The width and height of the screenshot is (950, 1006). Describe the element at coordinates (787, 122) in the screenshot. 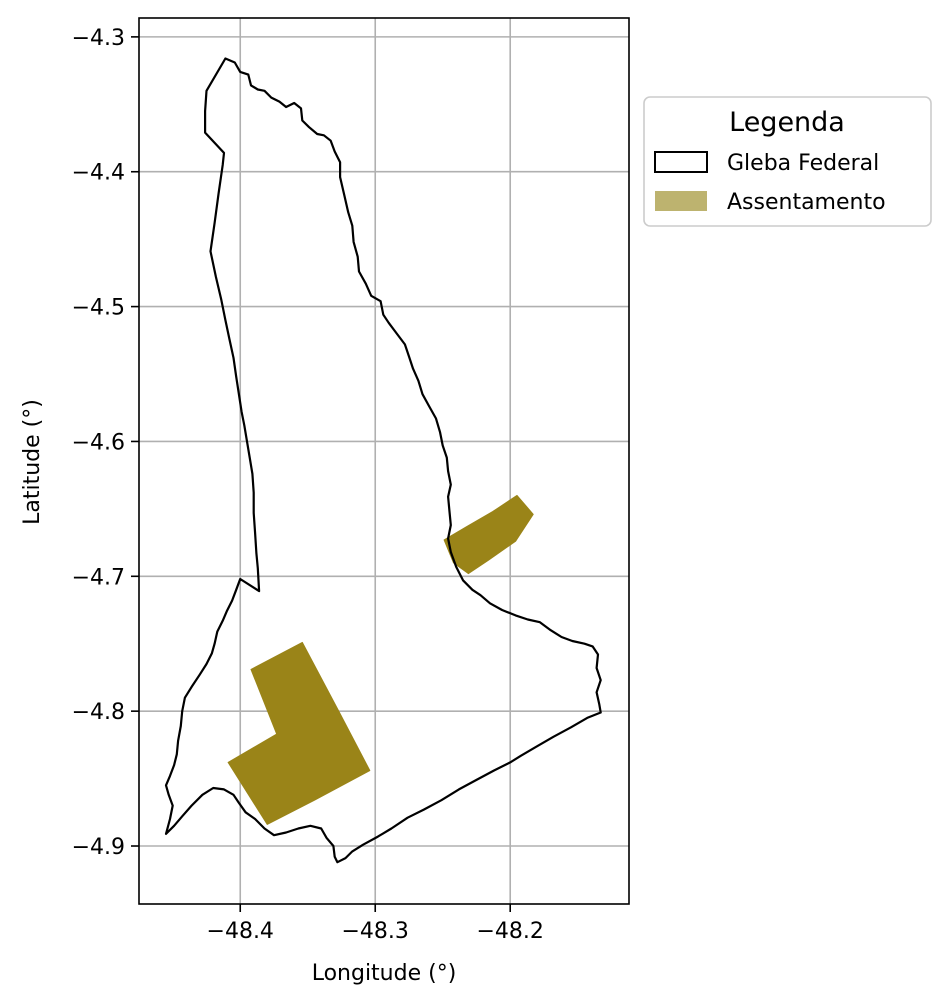

I see `legend-title: Legenda` at that location.